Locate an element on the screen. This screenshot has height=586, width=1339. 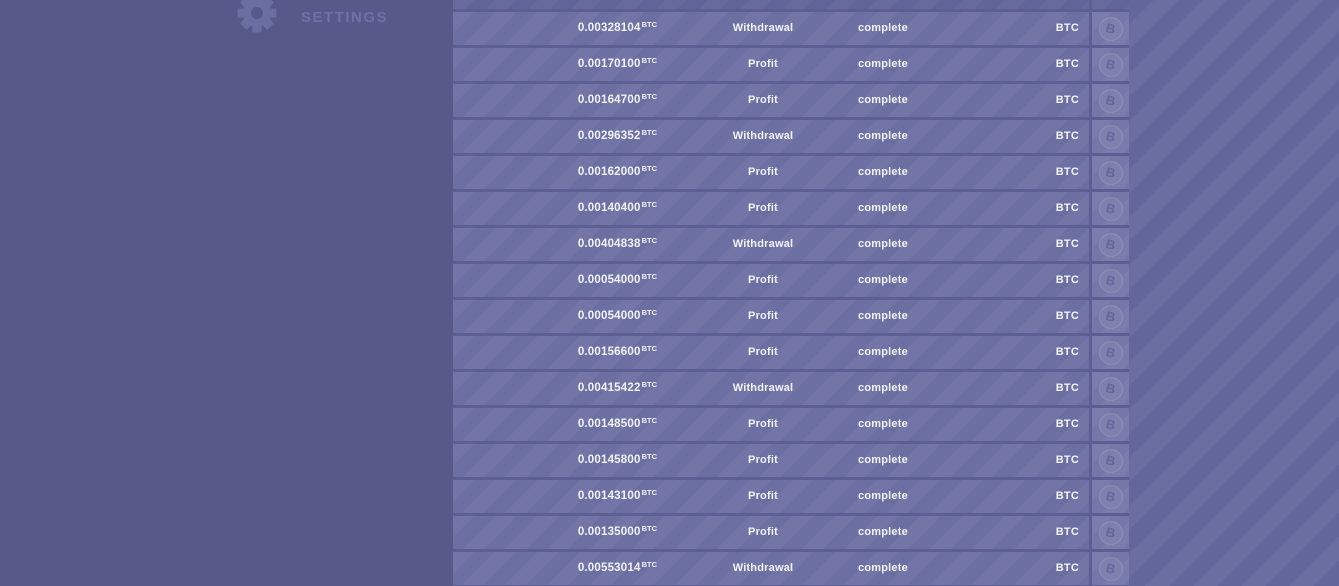
row-main: 0.00415422 BTC Withdrawal complete BTC is located at coordinates (771, 388).